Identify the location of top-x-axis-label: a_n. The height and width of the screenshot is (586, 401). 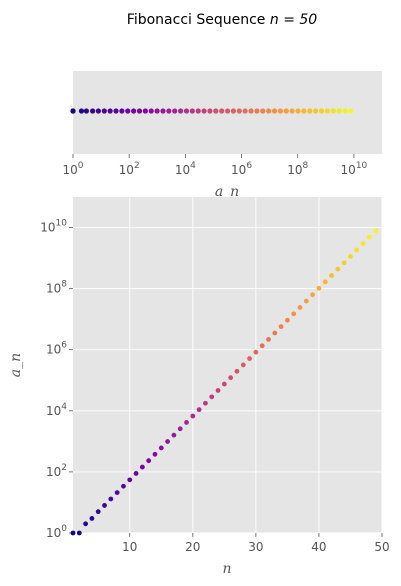
(227, 192).